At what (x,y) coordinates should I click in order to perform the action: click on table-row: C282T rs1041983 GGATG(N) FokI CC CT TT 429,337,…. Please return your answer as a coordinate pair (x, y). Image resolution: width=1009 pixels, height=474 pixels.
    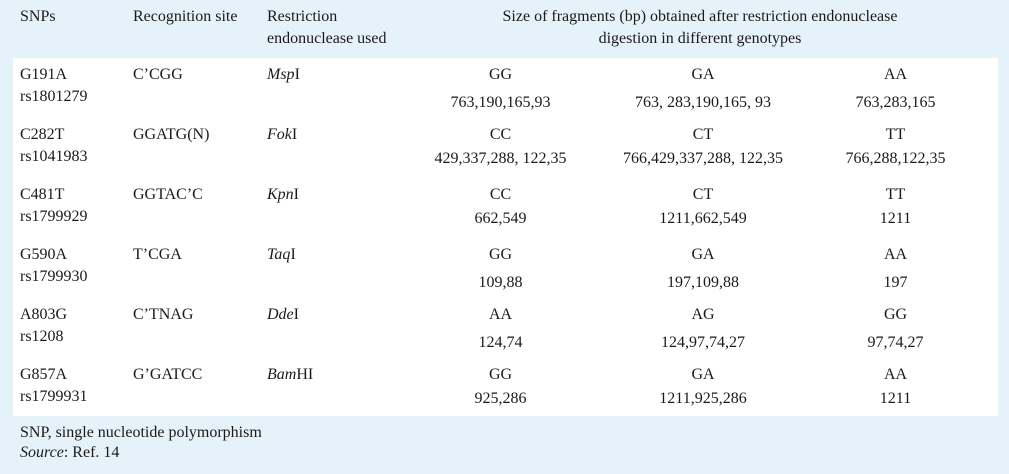
    Looking at the image, I should click on (505, 148).